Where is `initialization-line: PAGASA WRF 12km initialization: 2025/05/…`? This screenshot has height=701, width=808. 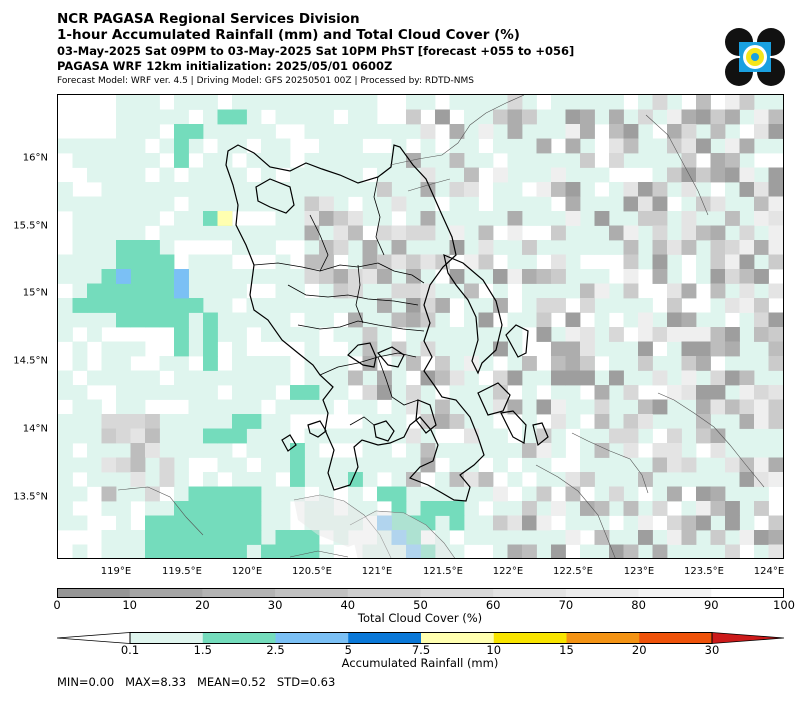 initialization-line: PAGASA WRF 12km initialization: 2025/05/… is located at coordinates (225, 66).